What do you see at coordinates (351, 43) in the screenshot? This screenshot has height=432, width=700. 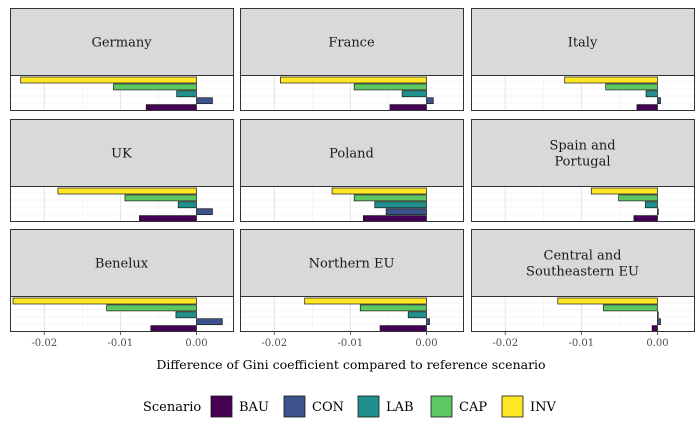 I see `facet-title: France` at bounding box center [351, 43].